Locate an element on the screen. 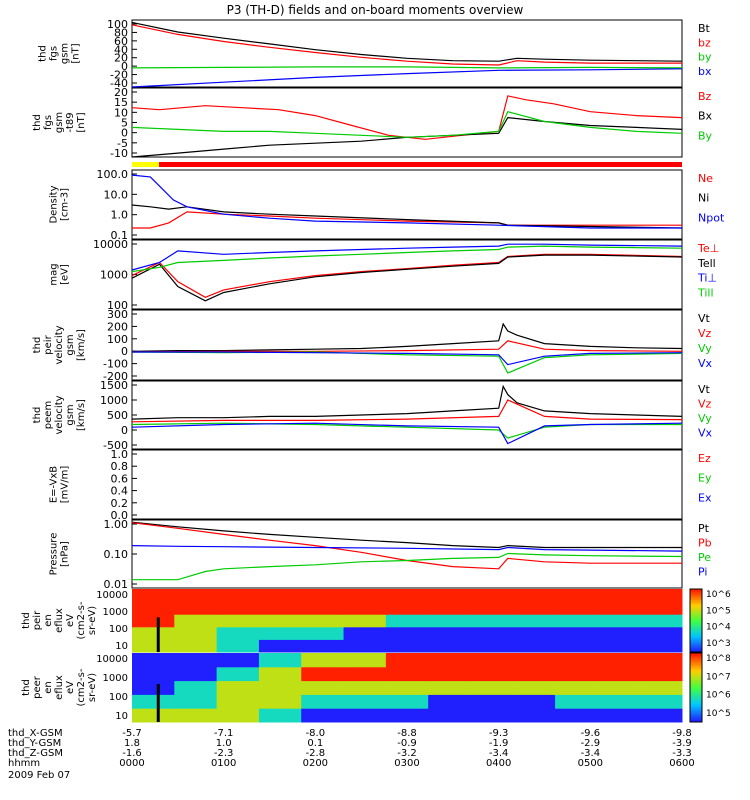 Image resolution: width=750 pixels, height=800 pixels. series-line-Ti⊥ is located at coordinates (407, 257).